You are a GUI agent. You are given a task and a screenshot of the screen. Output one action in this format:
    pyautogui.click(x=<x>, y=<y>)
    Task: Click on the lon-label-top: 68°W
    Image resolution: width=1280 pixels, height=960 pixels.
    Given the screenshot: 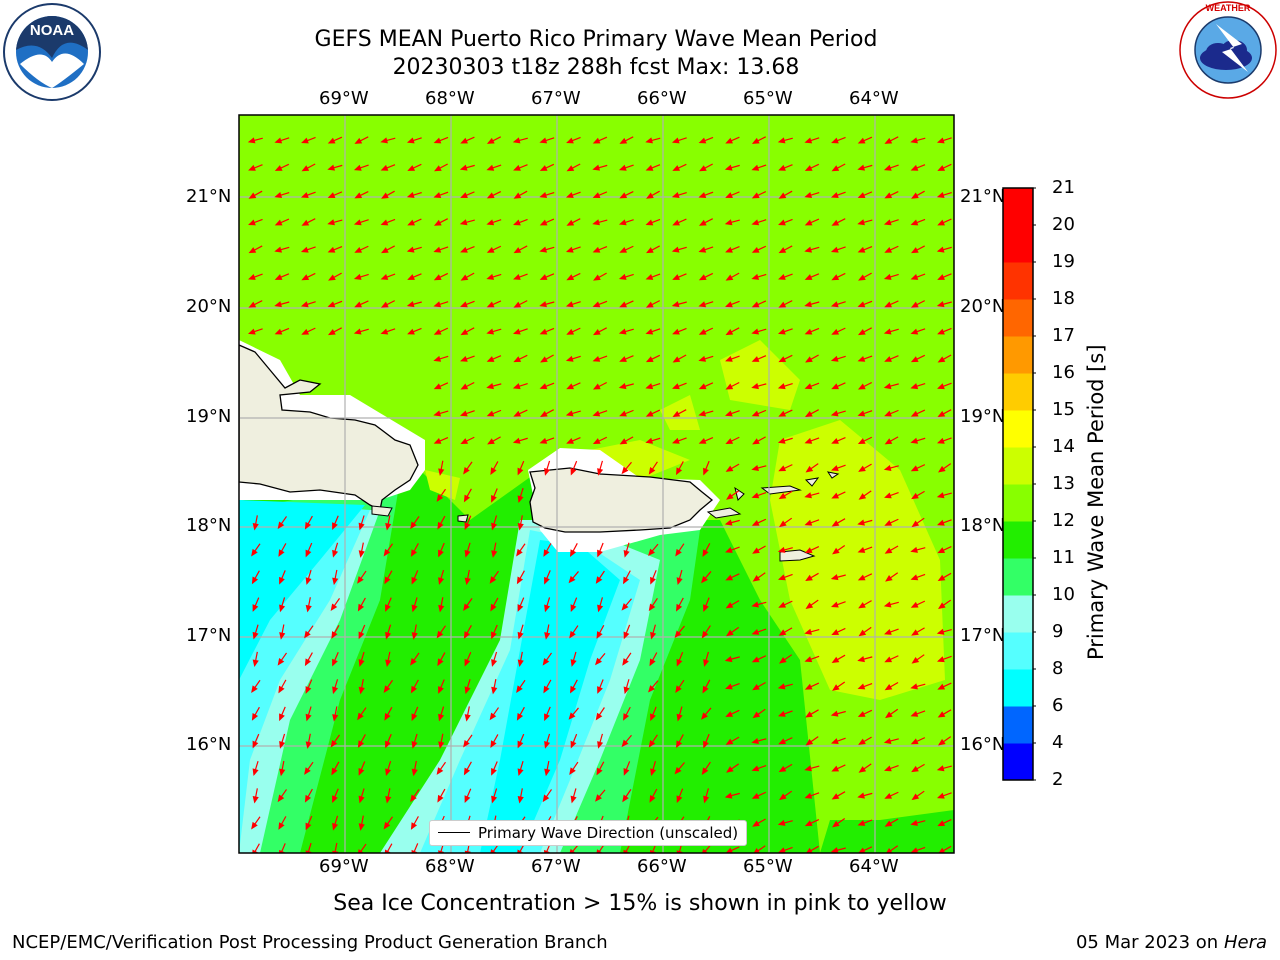 What is the action you would take?
    pyautogui.click(x=450, y=98)
    